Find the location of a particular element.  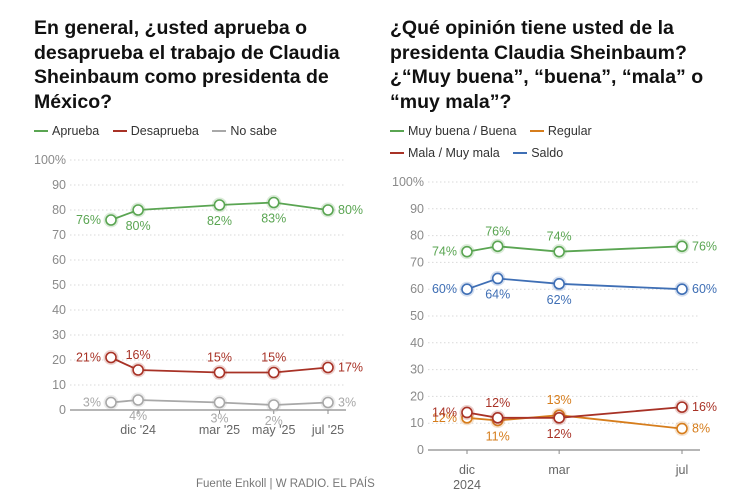

x-tick-label-line: mar '25 is located at coordinates (219, 430).